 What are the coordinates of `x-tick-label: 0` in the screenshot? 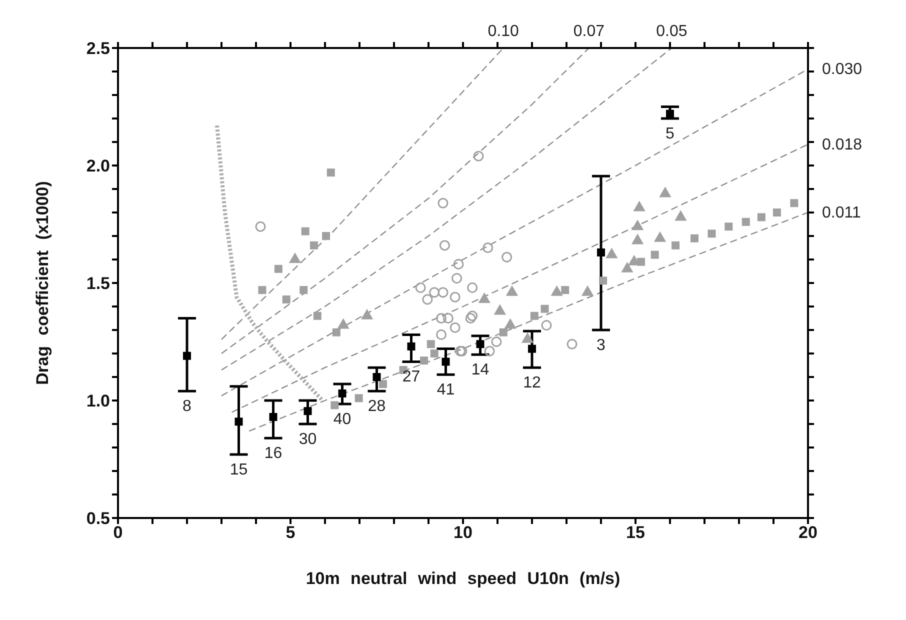 It's located at (118, 532).